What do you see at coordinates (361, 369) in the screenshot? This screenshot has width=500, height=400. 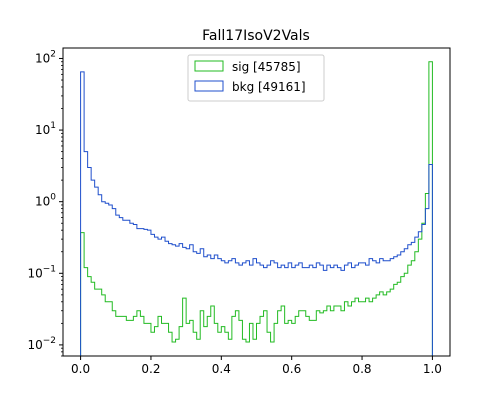 I see `x-tick-label: 0.8` at bounding box center [361, 369].